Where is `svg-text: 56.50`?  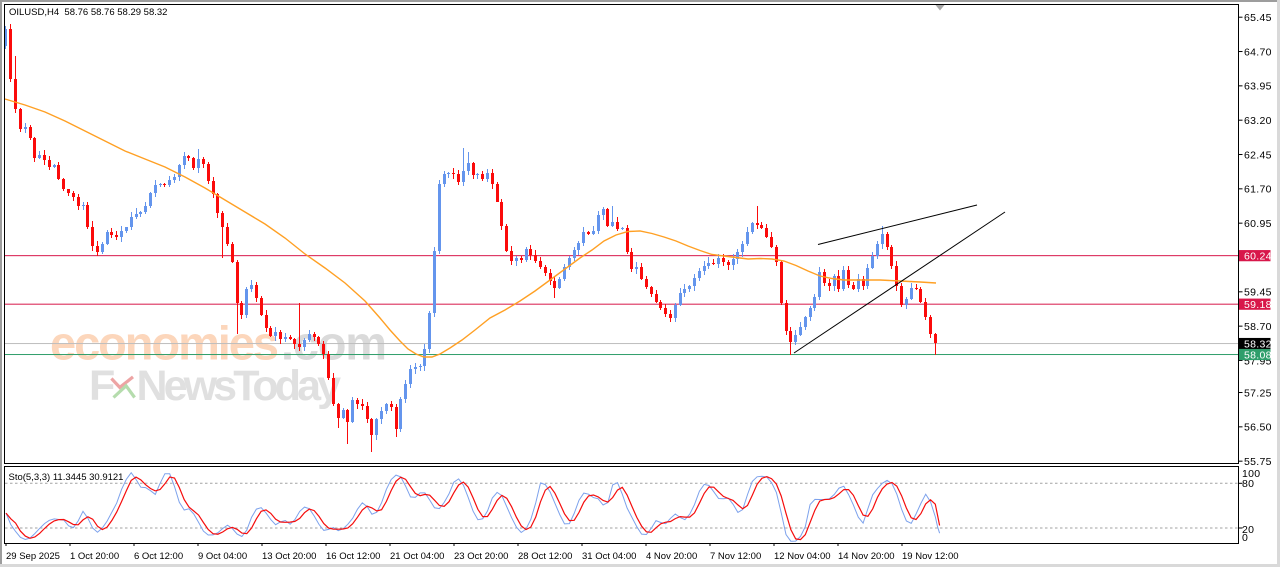 svg-text: 56.50 is located at coordinates (1258, 428).